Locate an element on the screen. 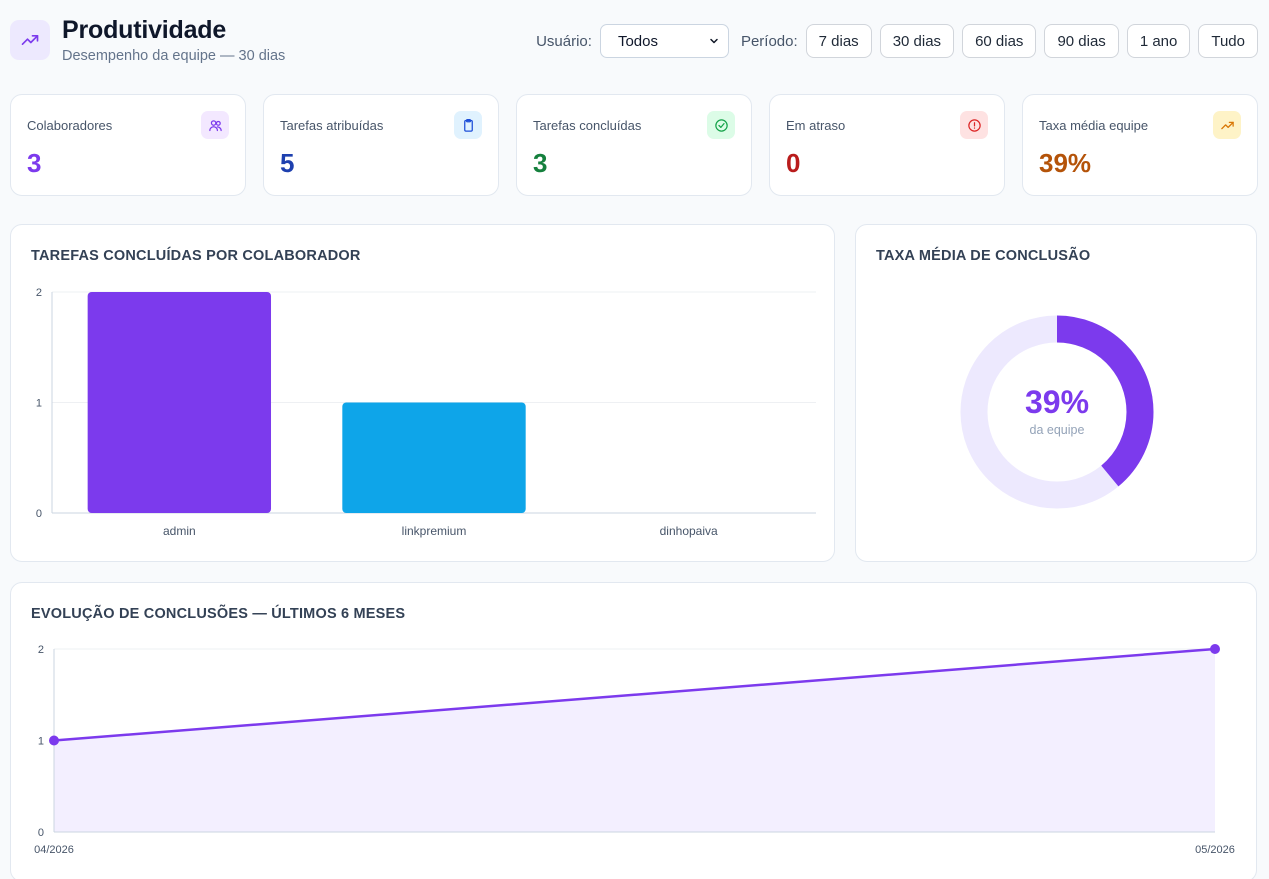 This screenshot has height=879, width=1269. clipboard-icon is located at coordinates (468, 125).